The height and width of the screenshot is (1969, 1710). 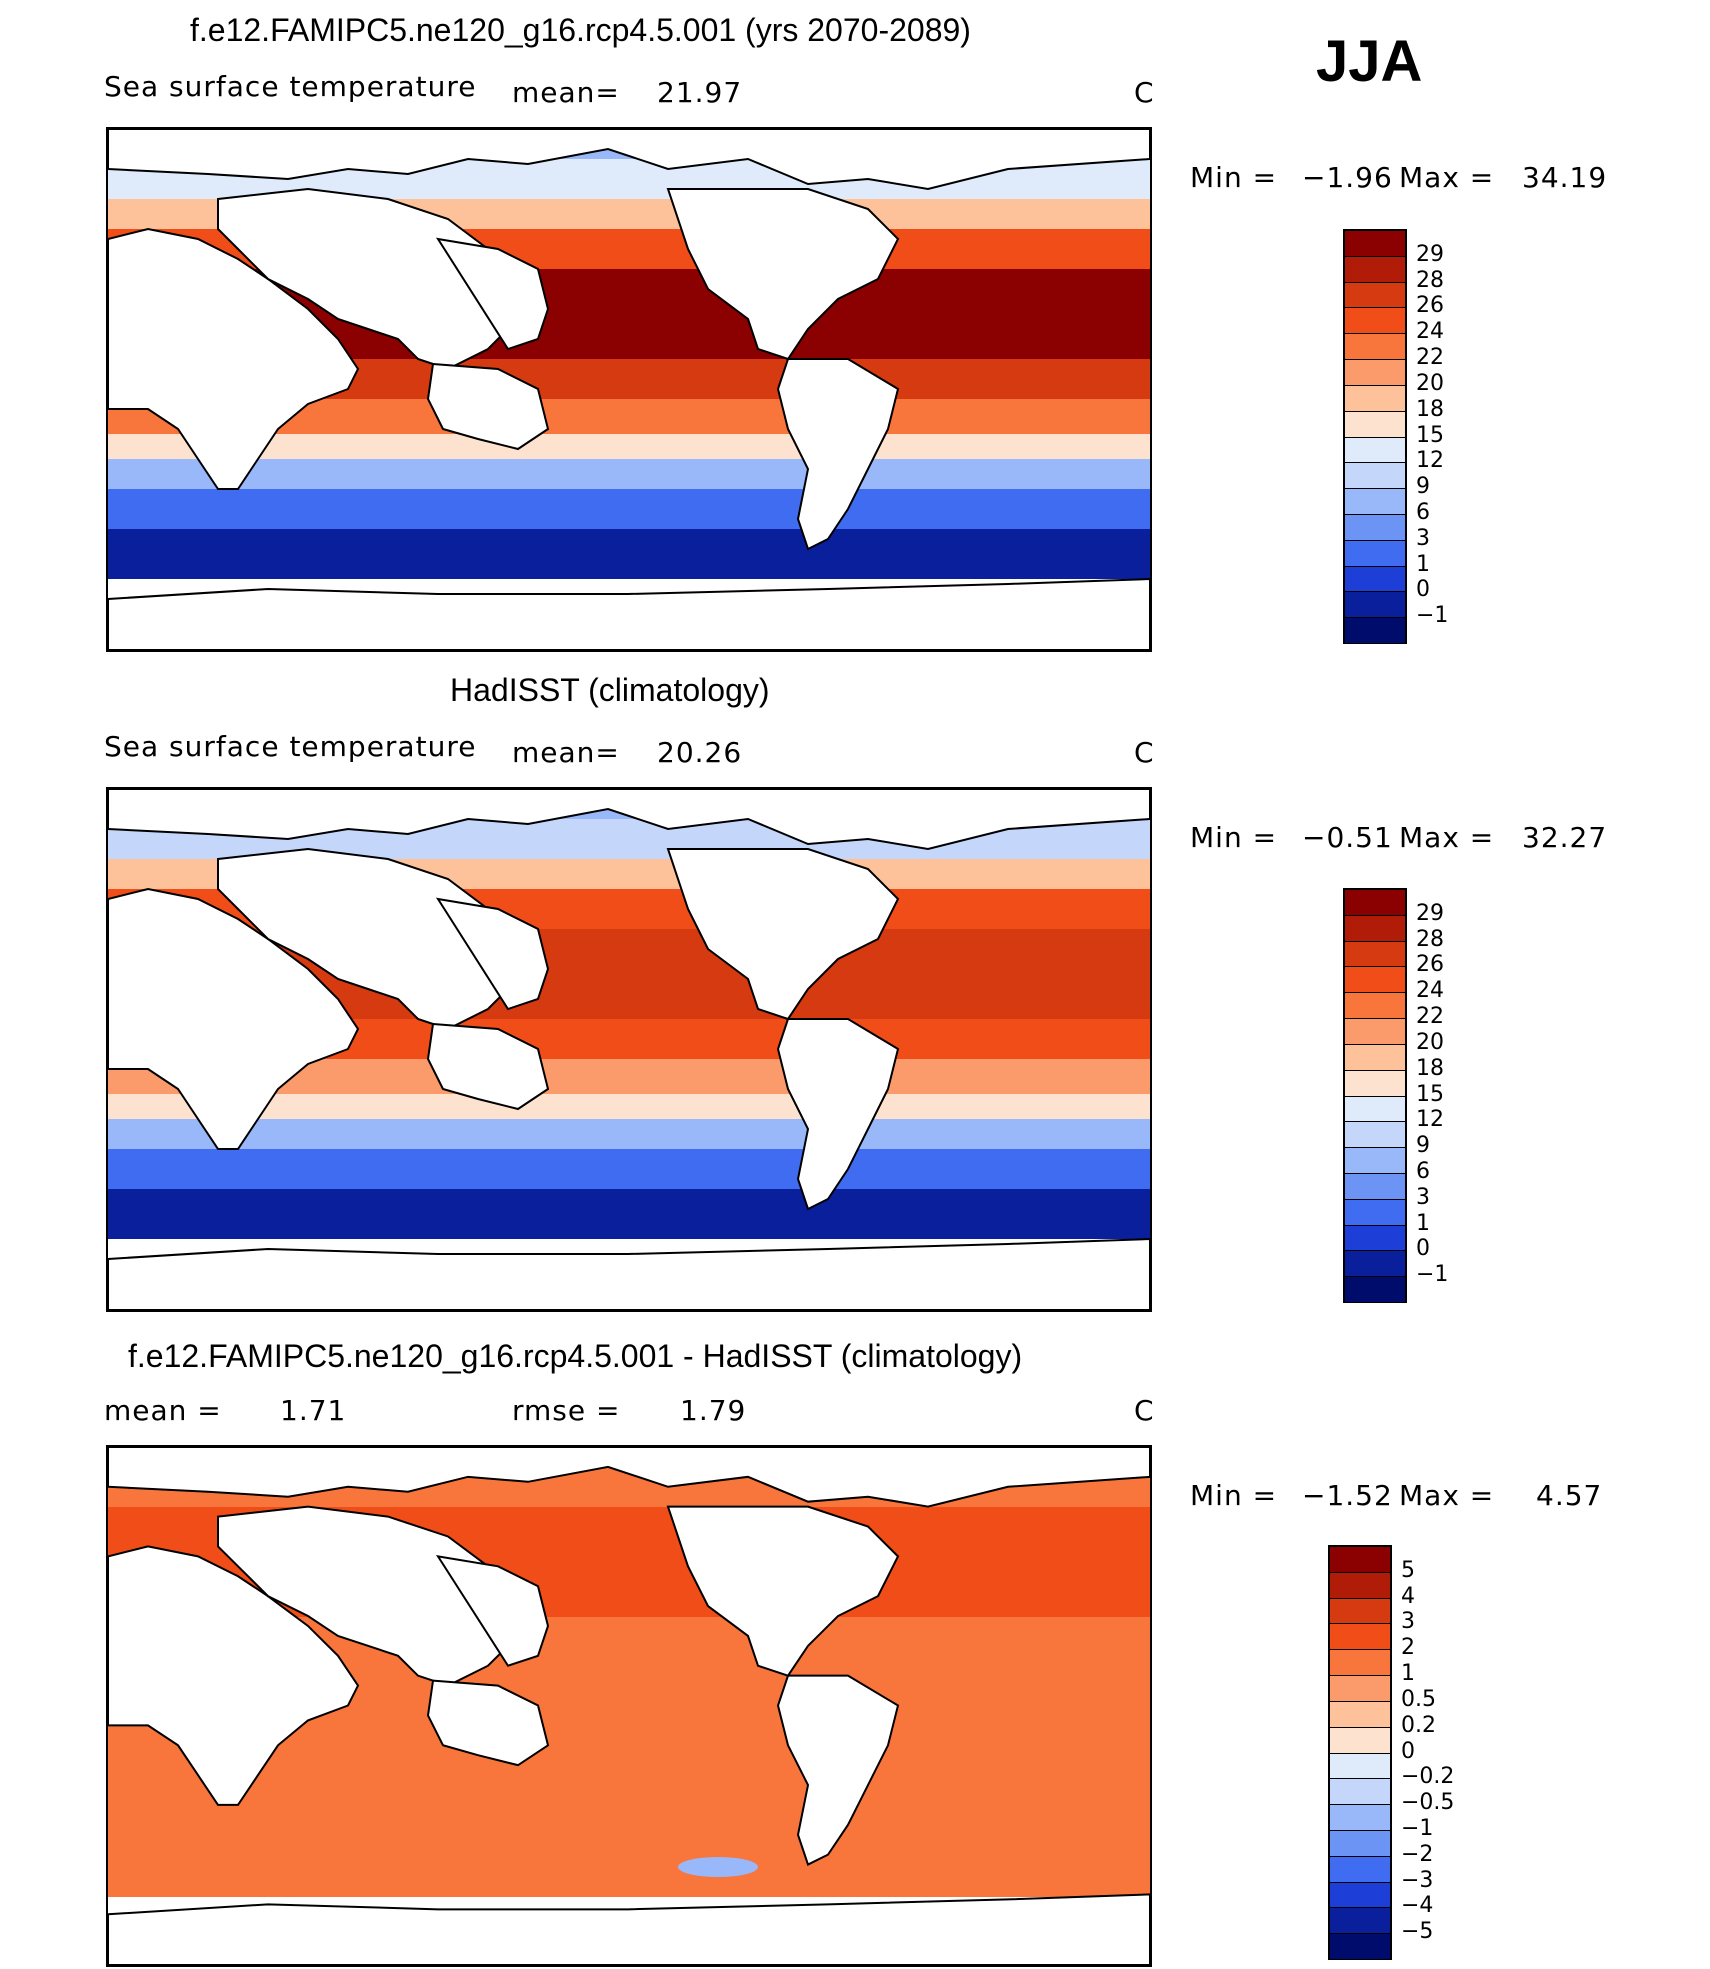 What do you see at coordinates (163, 1410) in the screenshot?
I see `panel-3-mean-label: mean =` at bounding box center [163, 1410].